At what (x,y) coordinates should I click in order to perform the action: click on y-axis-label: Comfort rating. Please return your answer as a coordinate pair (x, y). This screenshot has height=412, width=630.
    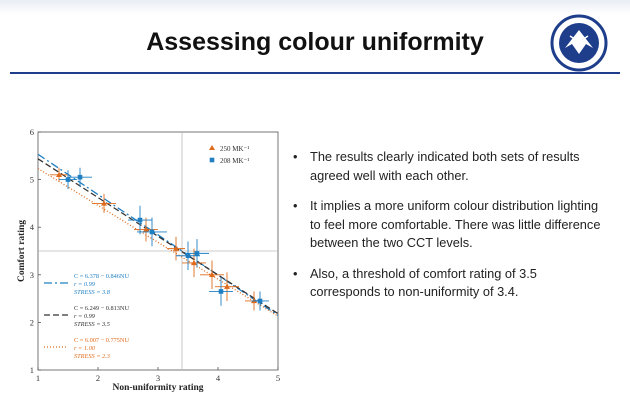
    Looking at the image, I should click on (22, 251).